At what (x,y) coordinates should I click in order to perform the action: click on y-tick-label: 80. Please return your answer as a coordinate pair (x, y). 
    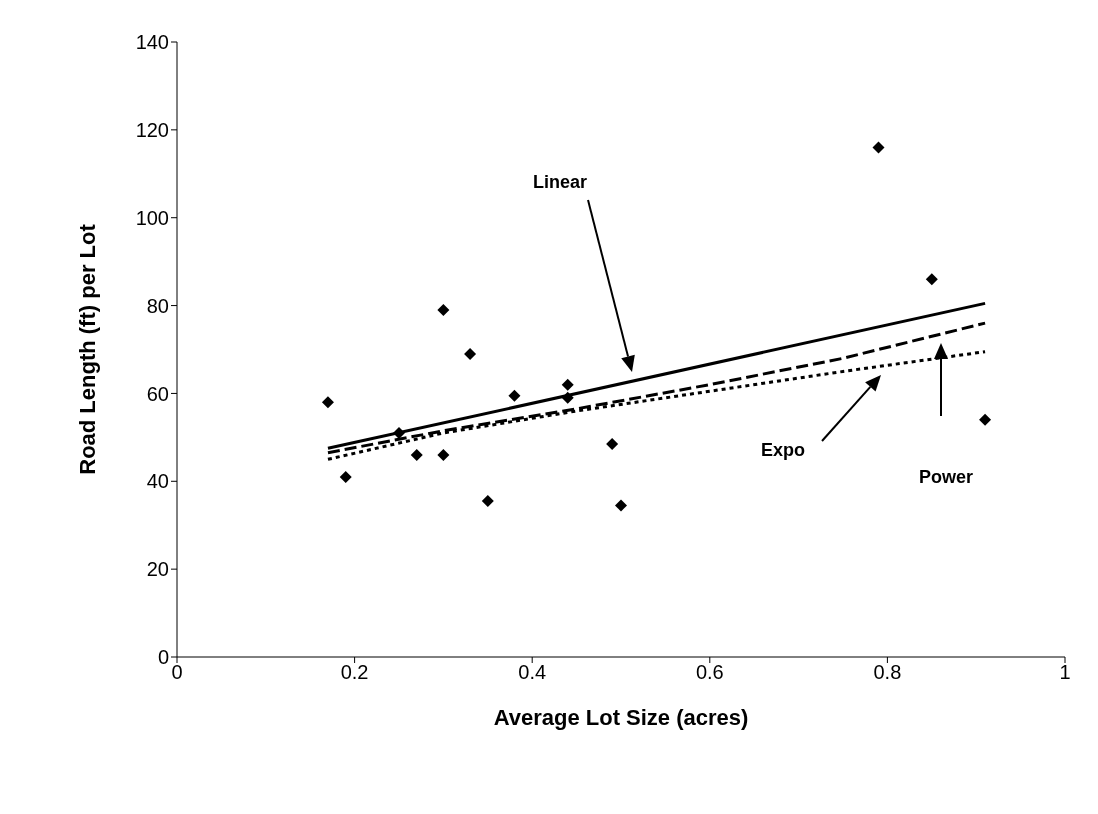
    Looking at the image, I should click on (157, 305).